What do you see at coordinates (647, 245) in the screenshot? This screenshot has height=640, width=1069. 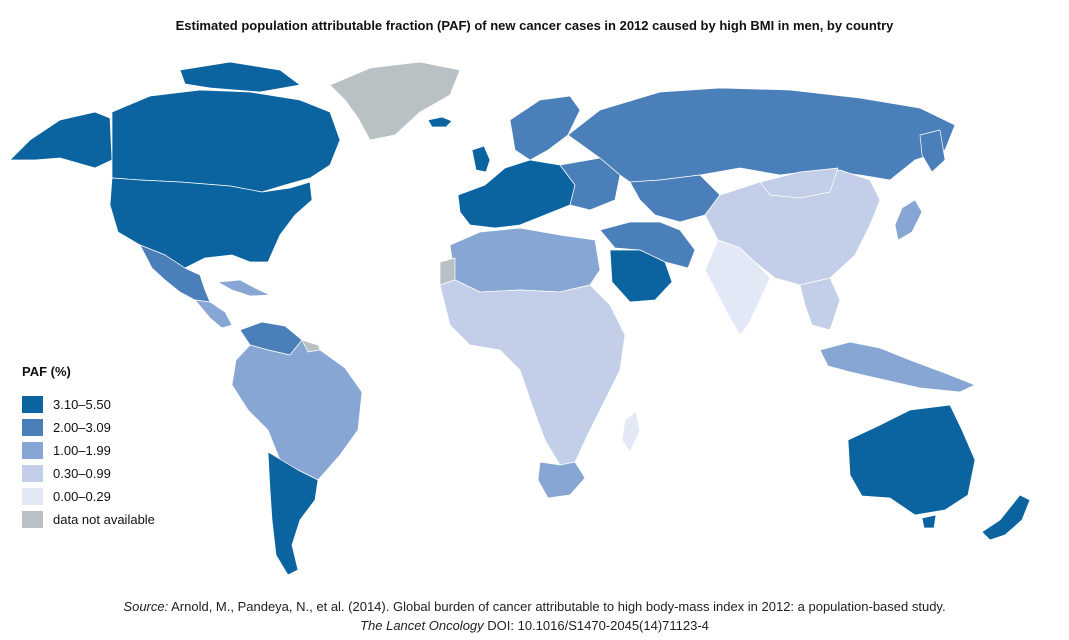 I see `region-middle-east` at bounding box center [647, 245].